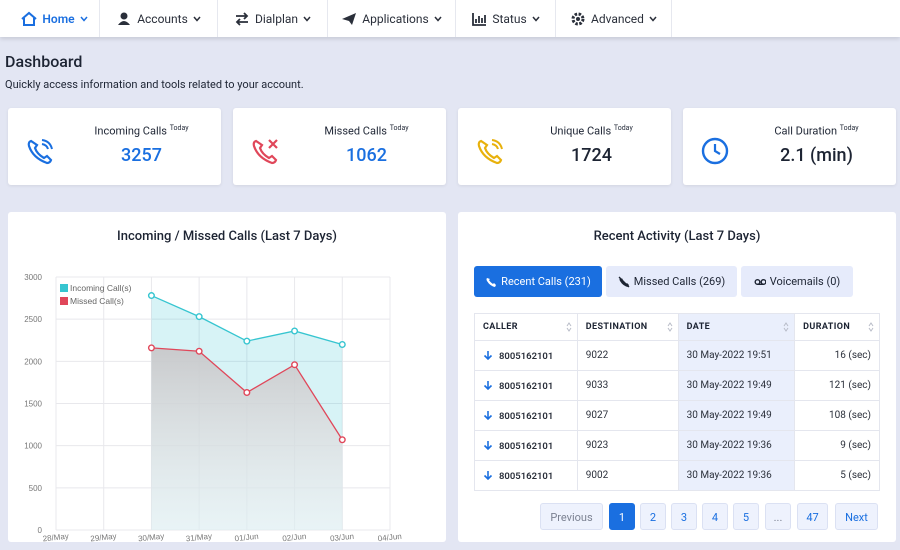 The image size is (900, 550). Describe the element at coordinates (806, 131) in the screenshot. I see `stat-label-text: Call Duration` at that location.